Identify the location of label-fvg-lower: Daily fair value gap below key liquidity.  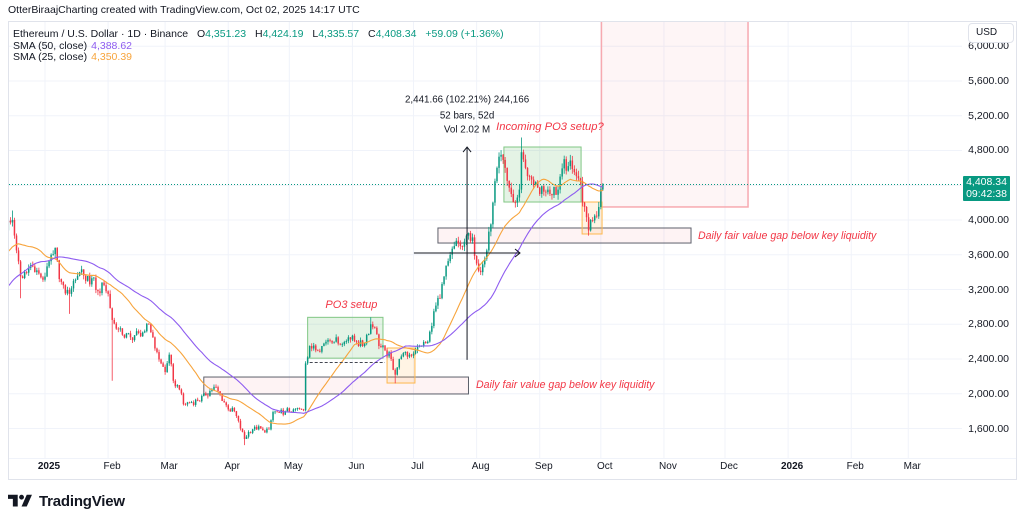
(565, 385).